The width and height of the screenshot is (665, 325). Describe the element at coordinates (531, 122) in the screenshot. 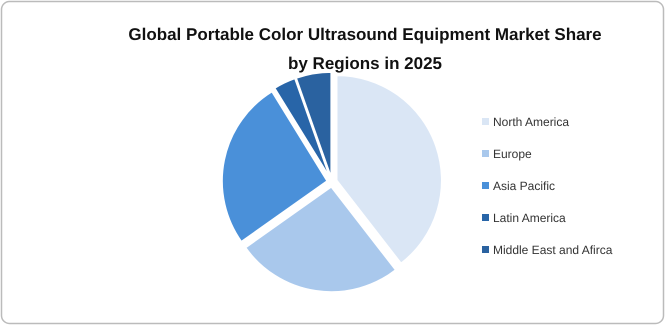

I see `legend-label: North America` at that location.